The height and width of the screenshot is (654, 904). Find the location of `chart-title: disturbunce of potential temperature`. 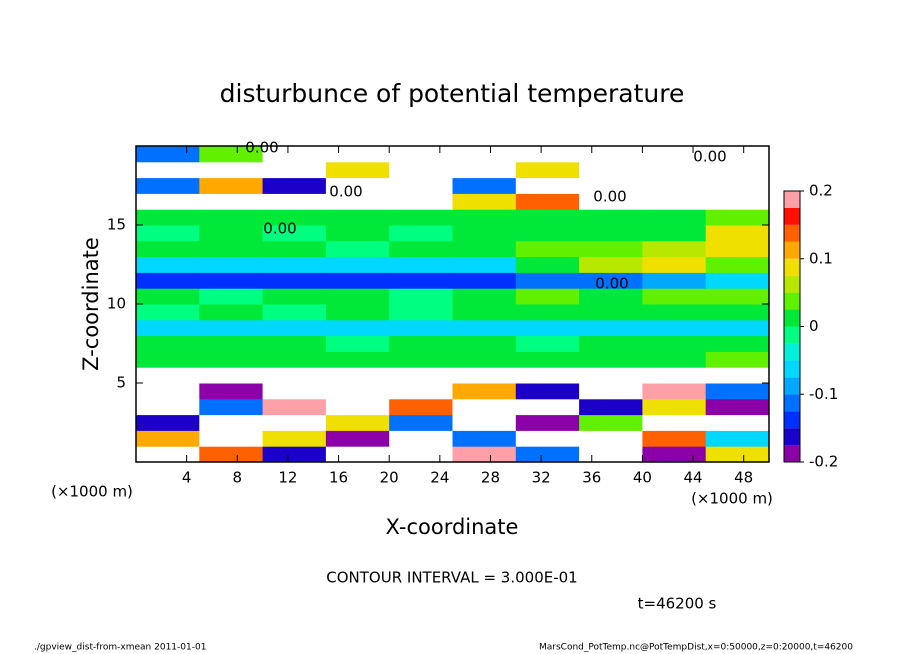

chart-title: disturbunce of potential temperature is located at coordinates (452, 93).